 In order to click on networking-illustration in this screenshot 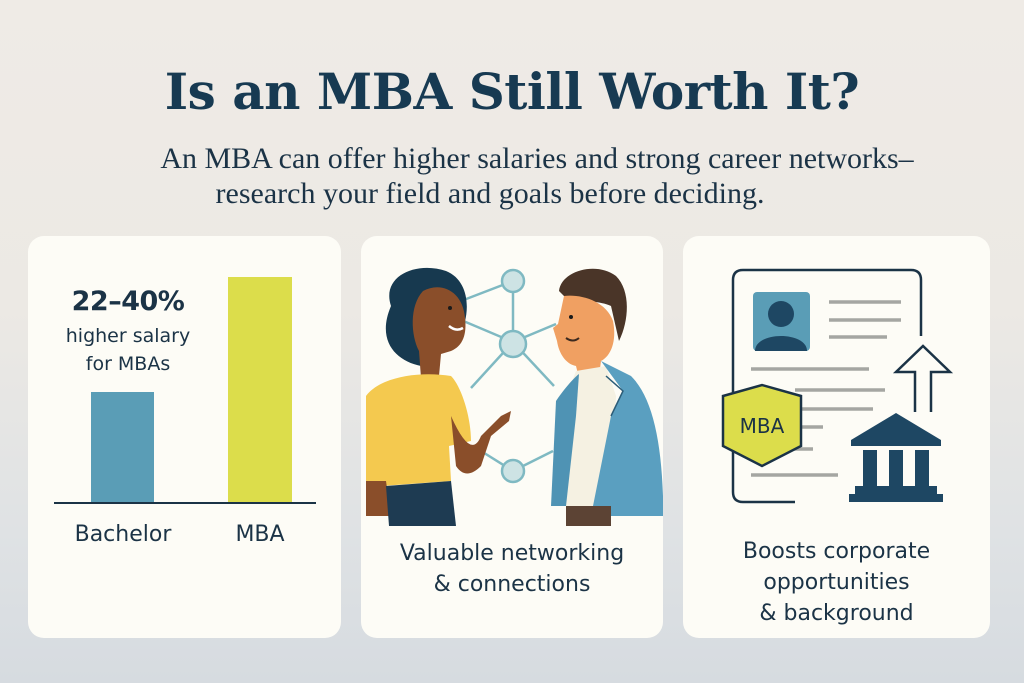, I will do `click(514, 396)`.